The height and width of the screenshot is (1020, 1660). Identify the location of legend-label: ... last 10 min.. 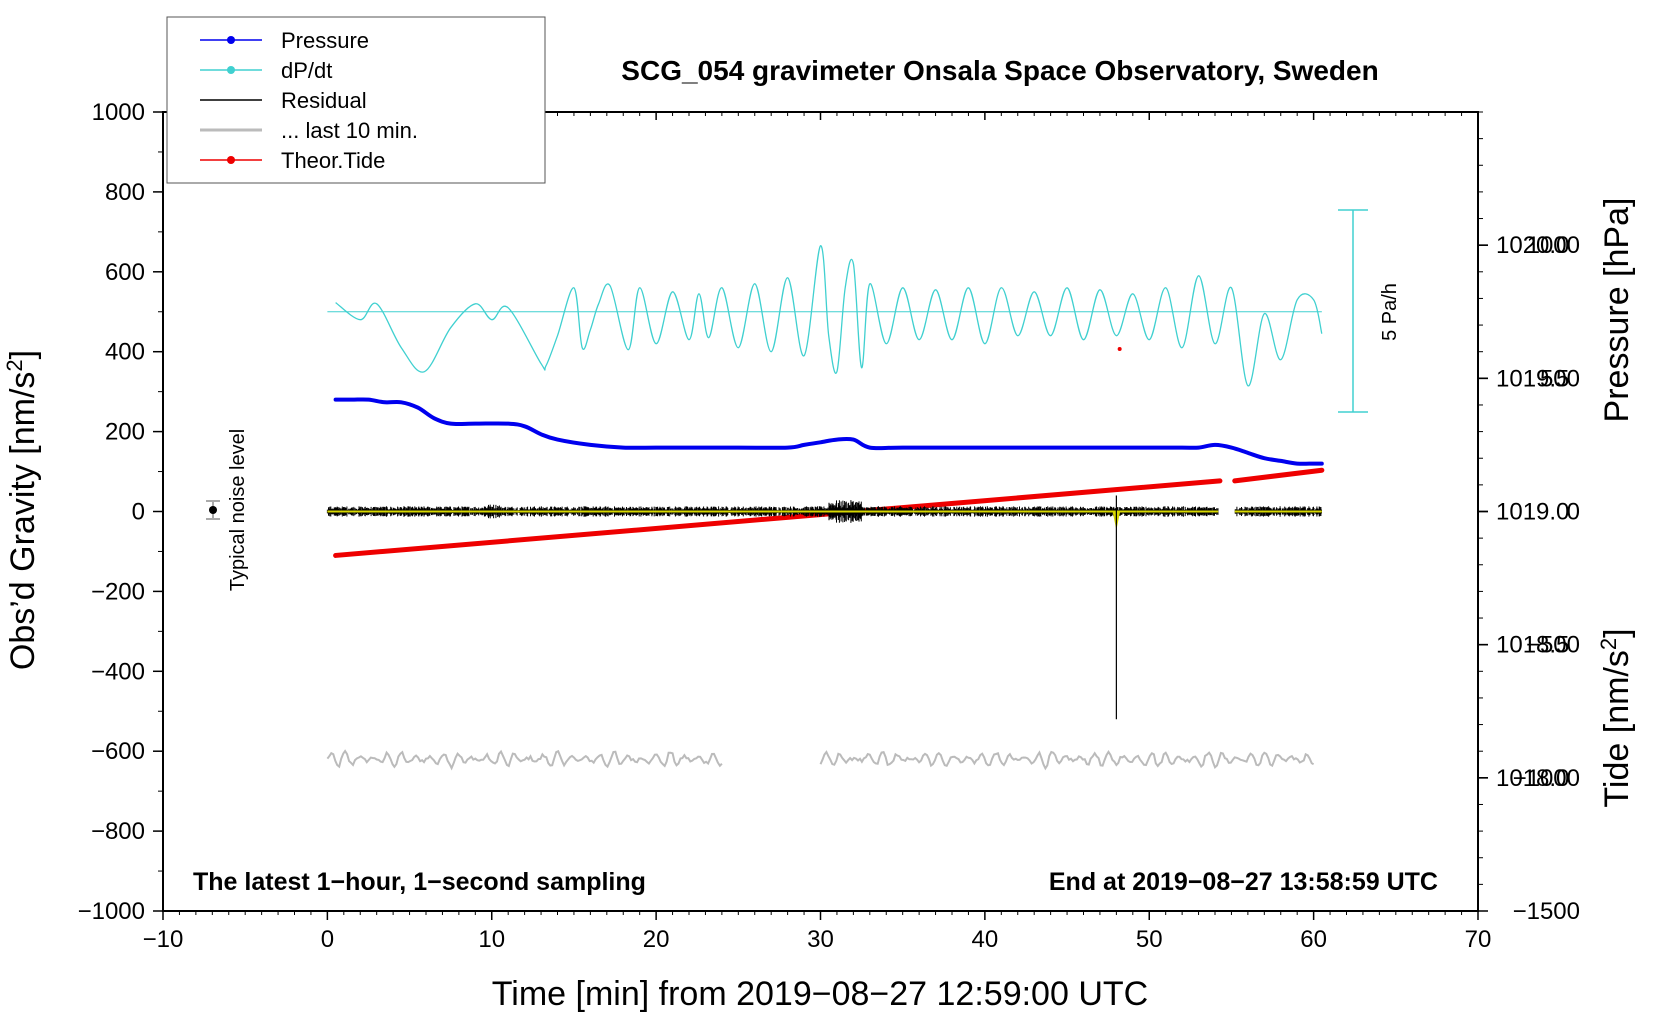
(349, 130).